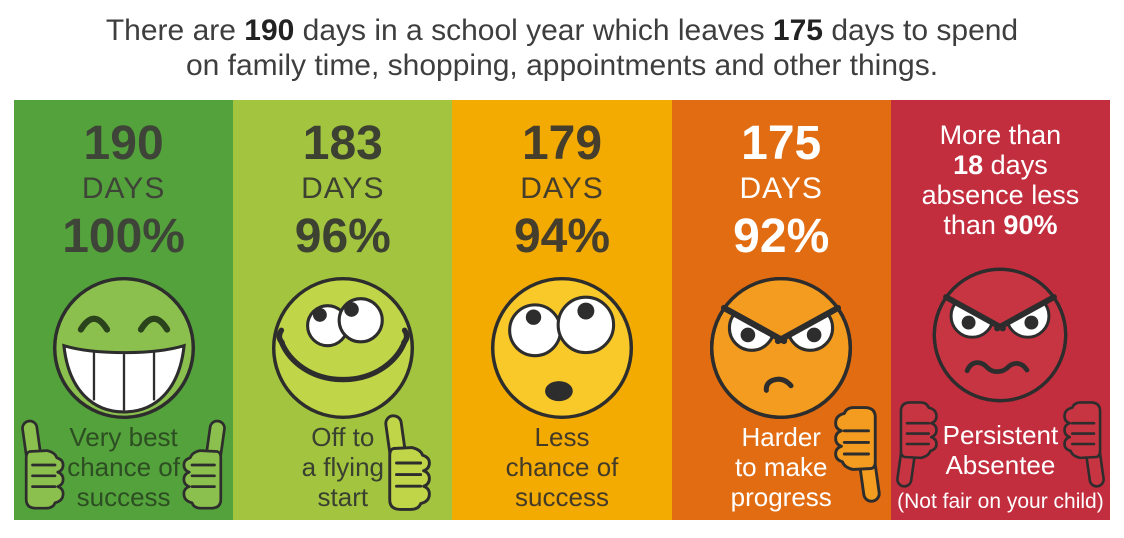 This screenshot has height=538, width=1124. I want to click on absence-statement: More than 18 days absence less than 90%, so click(1000, 180).